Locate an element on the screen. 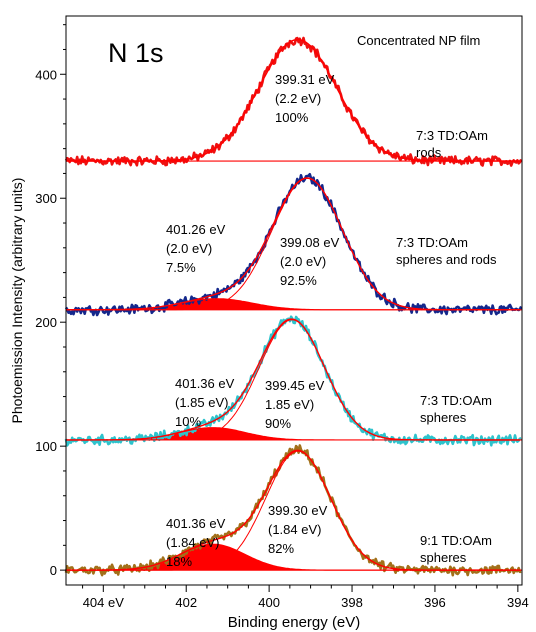  peak-label: 399.30 eV is located at coordinates (298, 510).